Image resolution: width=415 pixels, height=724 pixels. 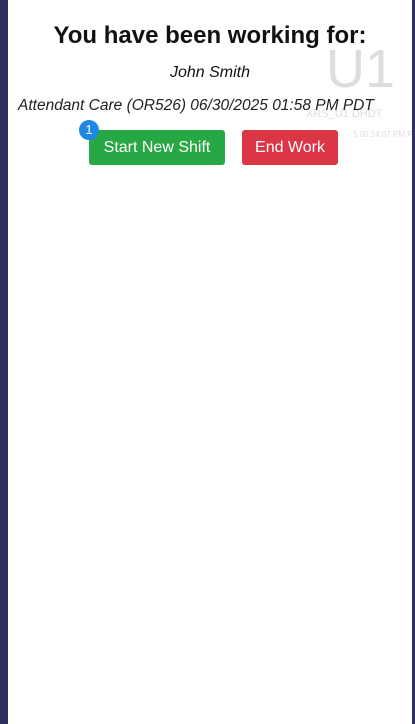 I want to click on end-work-button: End Work, so click(x=290, y=147).